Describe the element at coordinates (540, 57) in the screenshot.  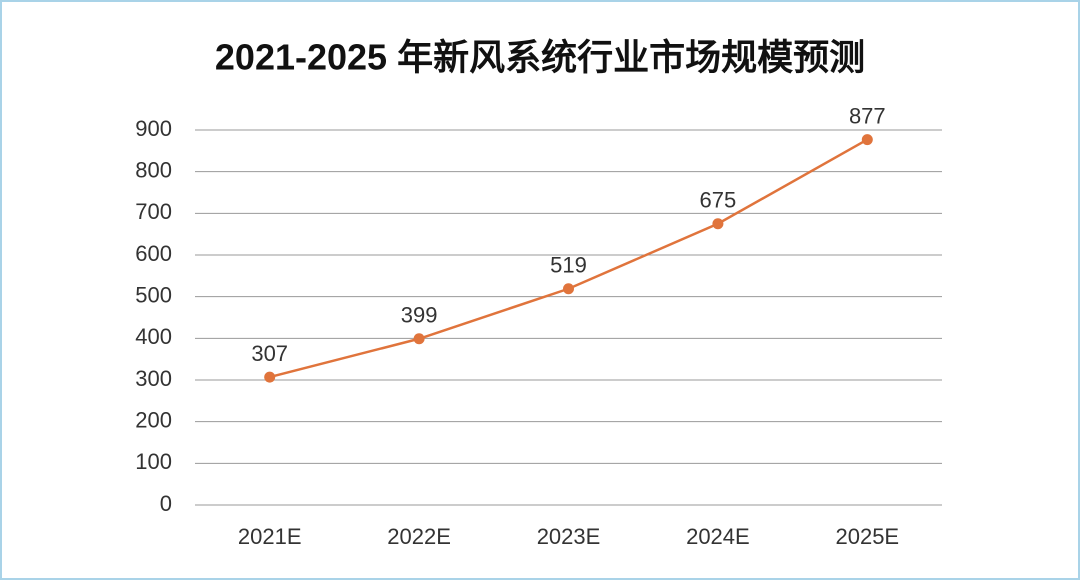
I see `chart-title: 2021-2025 年新风系统行业市场规模预测` at that location.